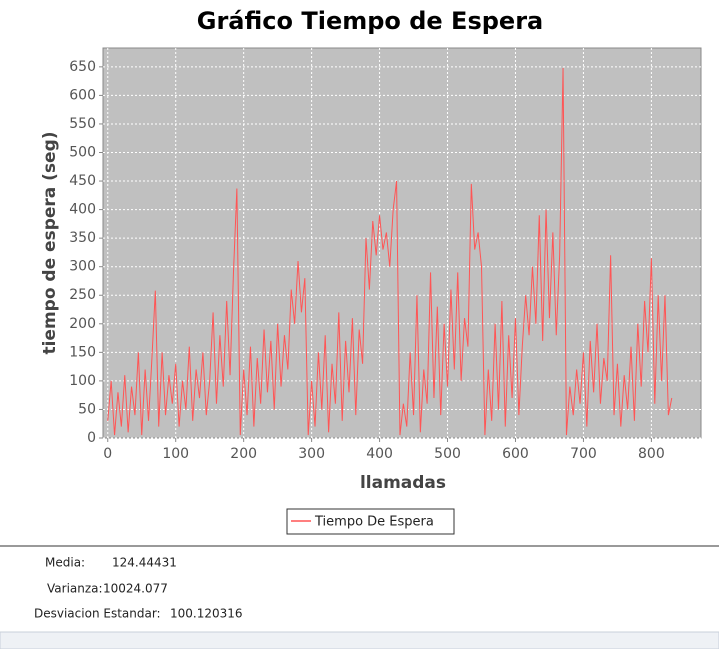  Describe the element at coordinates (359, 640) in the screenshot. I see `status-bar` at that location.